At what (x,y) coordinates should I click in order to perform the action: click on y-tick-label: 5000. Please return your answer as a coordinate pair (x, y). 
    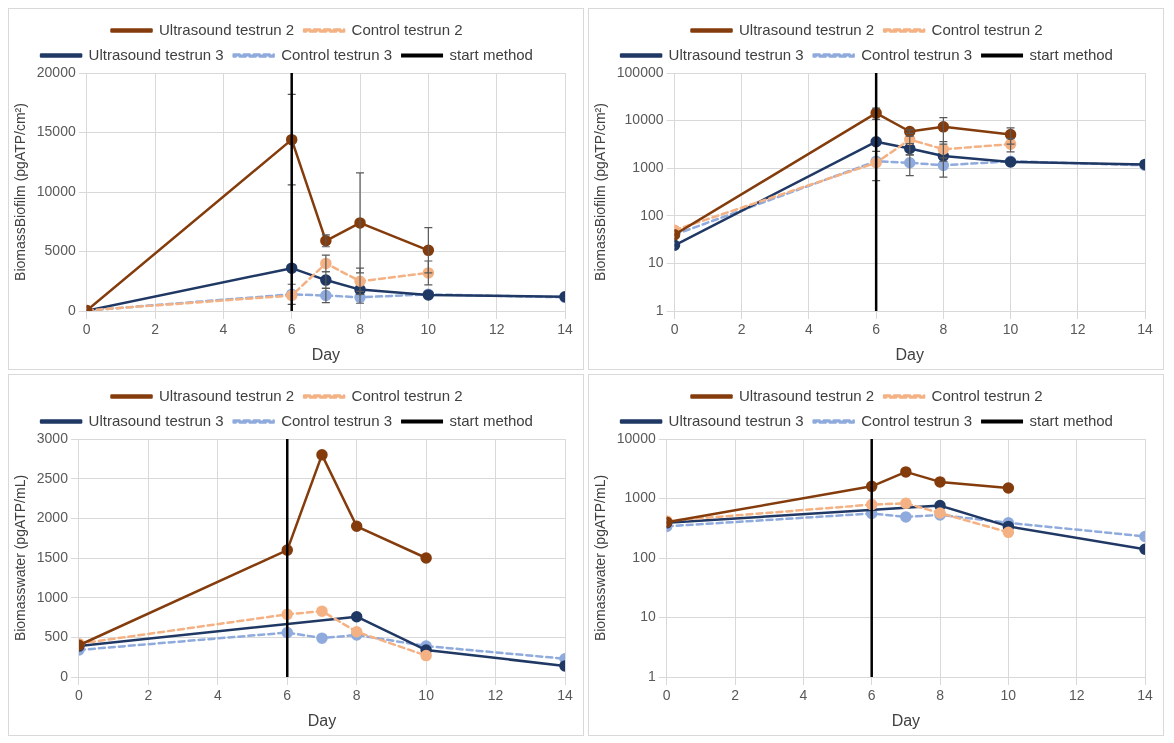
    Looking at the image, I should click on (60, 250).